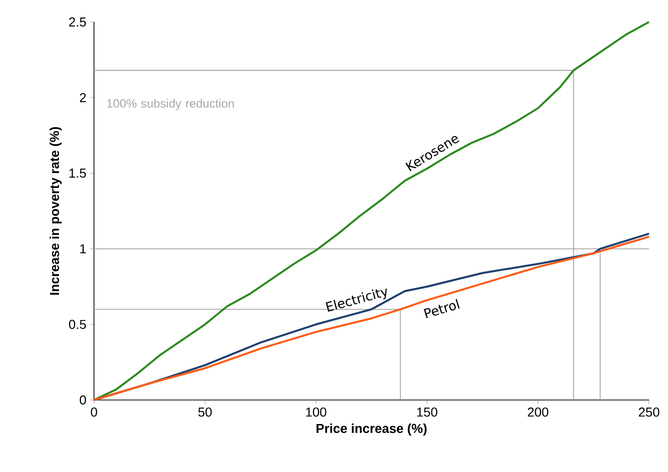 The height and width of the screenshot is (472, 668). Describe the element at coordinates (94, 412) in the screenshot. I see `x-tick-label: 0` at that location.